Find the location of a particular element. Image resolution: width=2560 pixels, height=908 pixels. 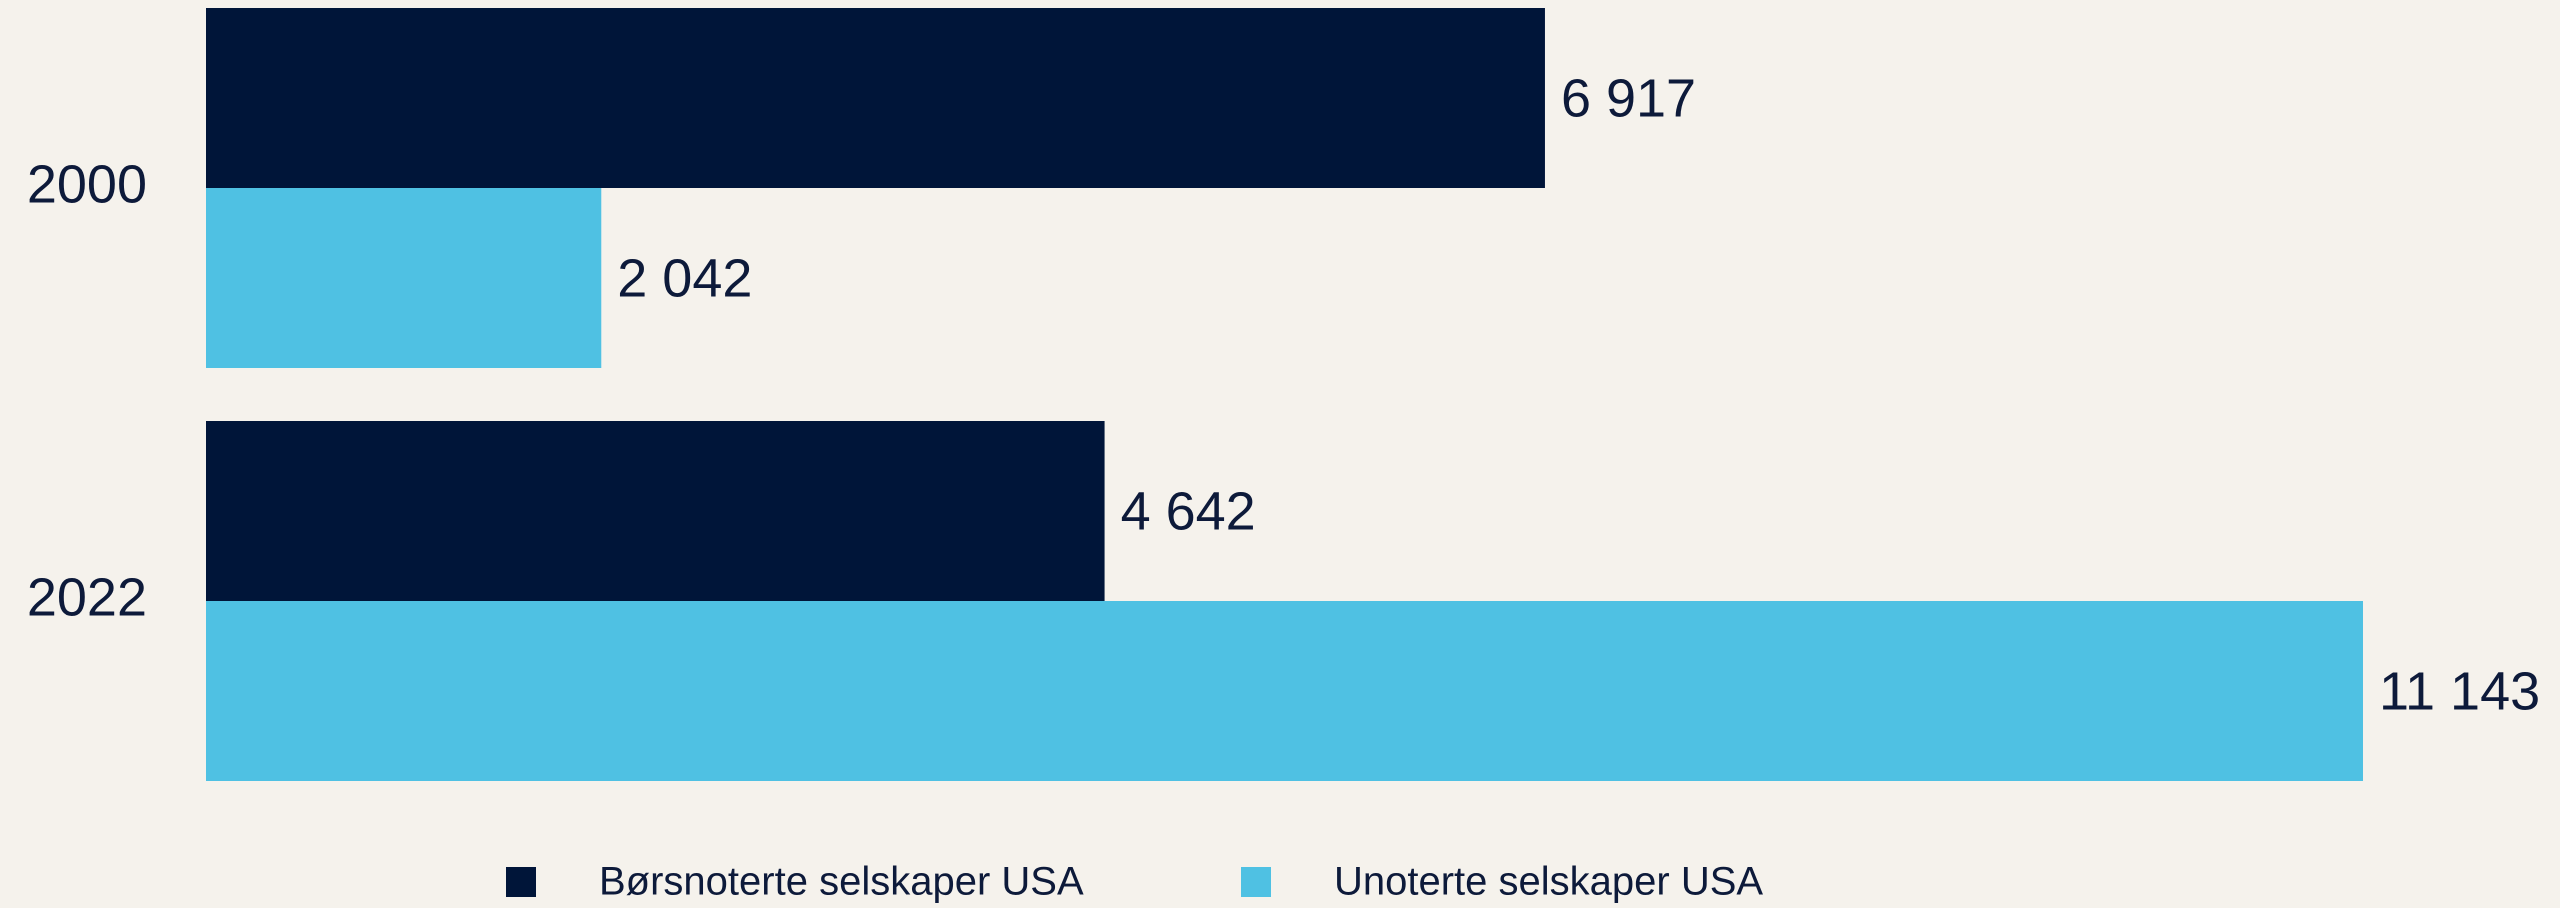

category-label: 2022 is located at coordinates (87, 597).